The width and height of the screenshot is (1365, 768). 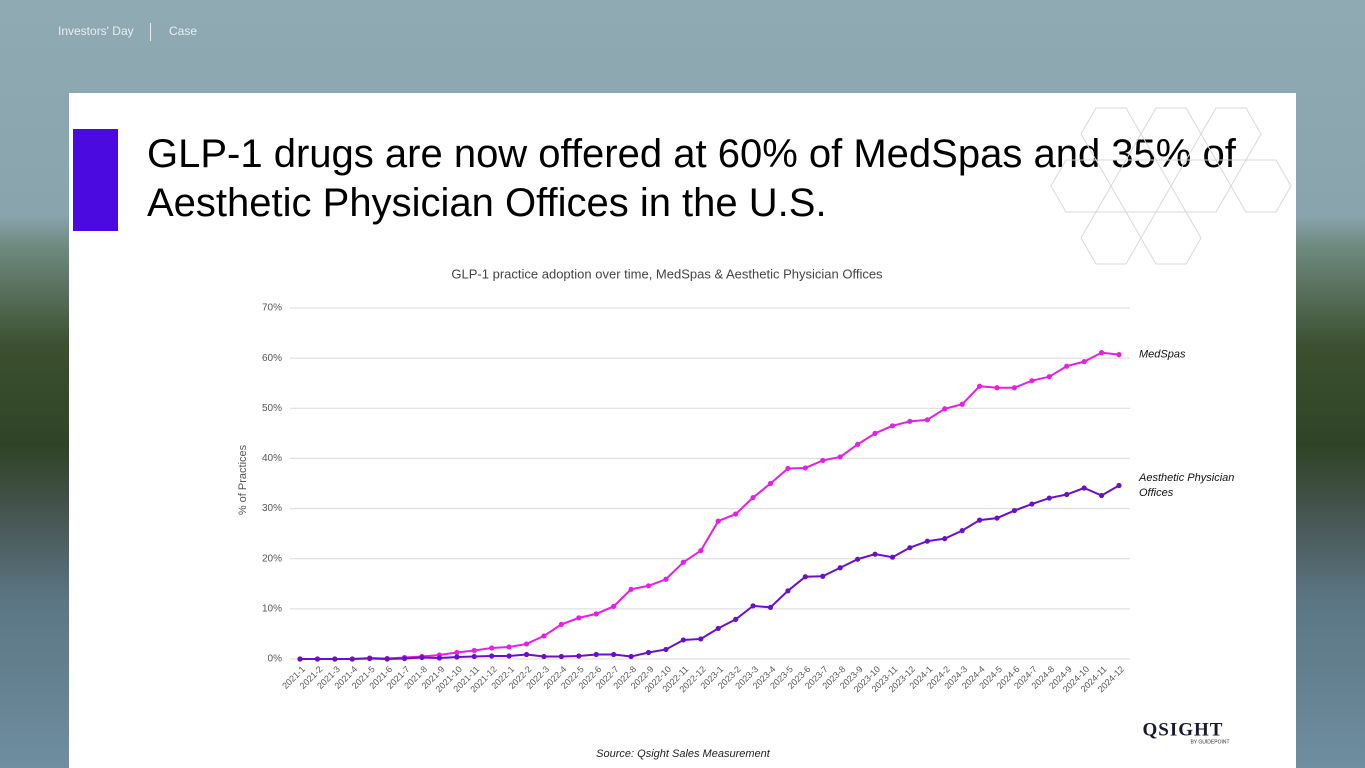 What do you see at coordinates (1183, 729) in the screenshot?
I see `logo: QSIGHT` at bounding box center [1183, 729].